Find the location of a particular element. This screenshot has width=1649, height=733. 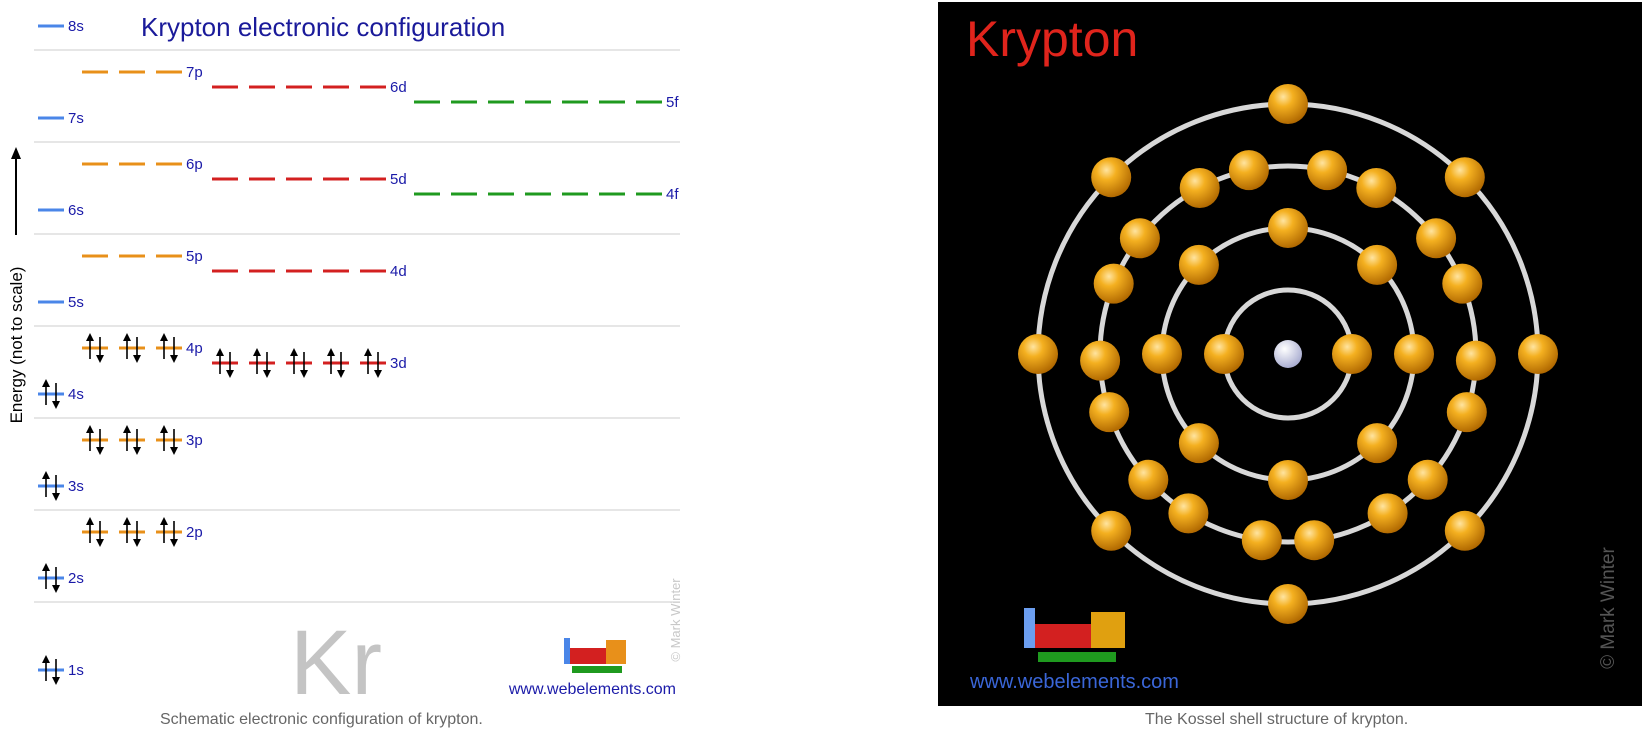

orbital-5d: 5d is located at coordinates (309, 179).